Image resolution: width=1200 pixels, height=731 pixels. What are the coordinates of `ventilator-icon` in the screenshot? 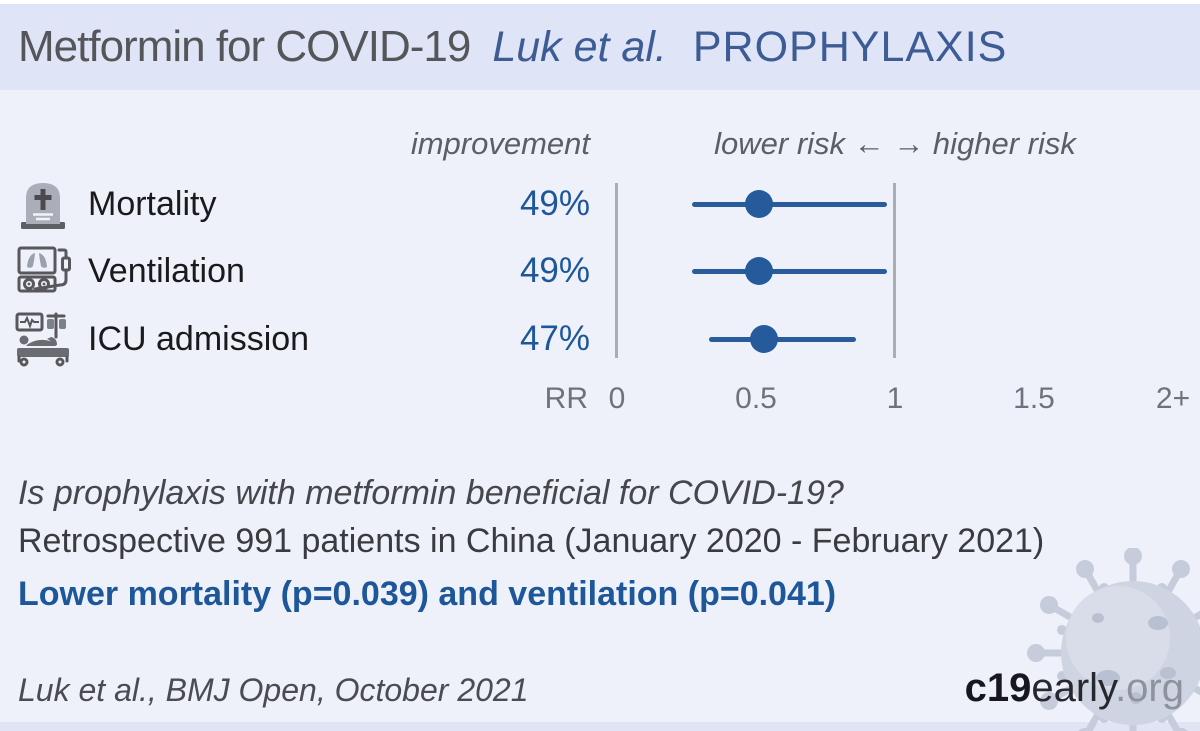 It's located at (43, 271).